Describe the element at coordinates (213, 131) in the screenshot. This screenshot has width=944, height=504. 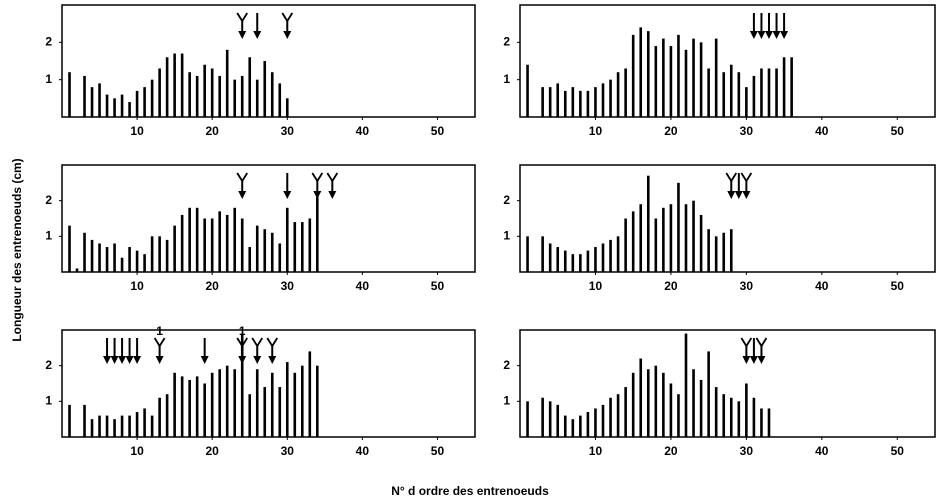
I see `x-tick-label: 20` at that location.